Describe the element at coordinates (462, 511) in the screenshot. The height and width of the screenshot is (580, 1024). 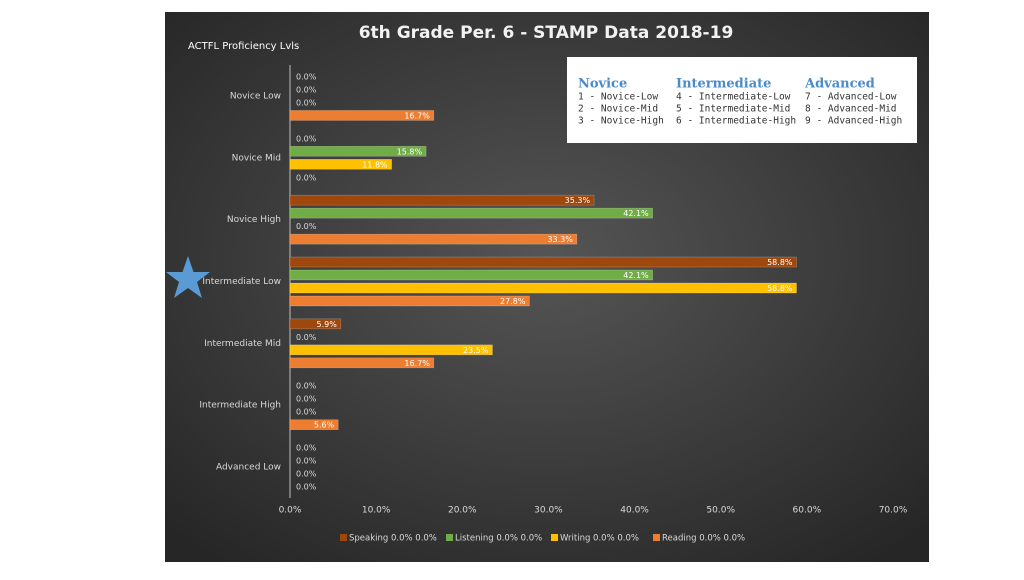
I see `x-tick-label: 20.0%` at that location.